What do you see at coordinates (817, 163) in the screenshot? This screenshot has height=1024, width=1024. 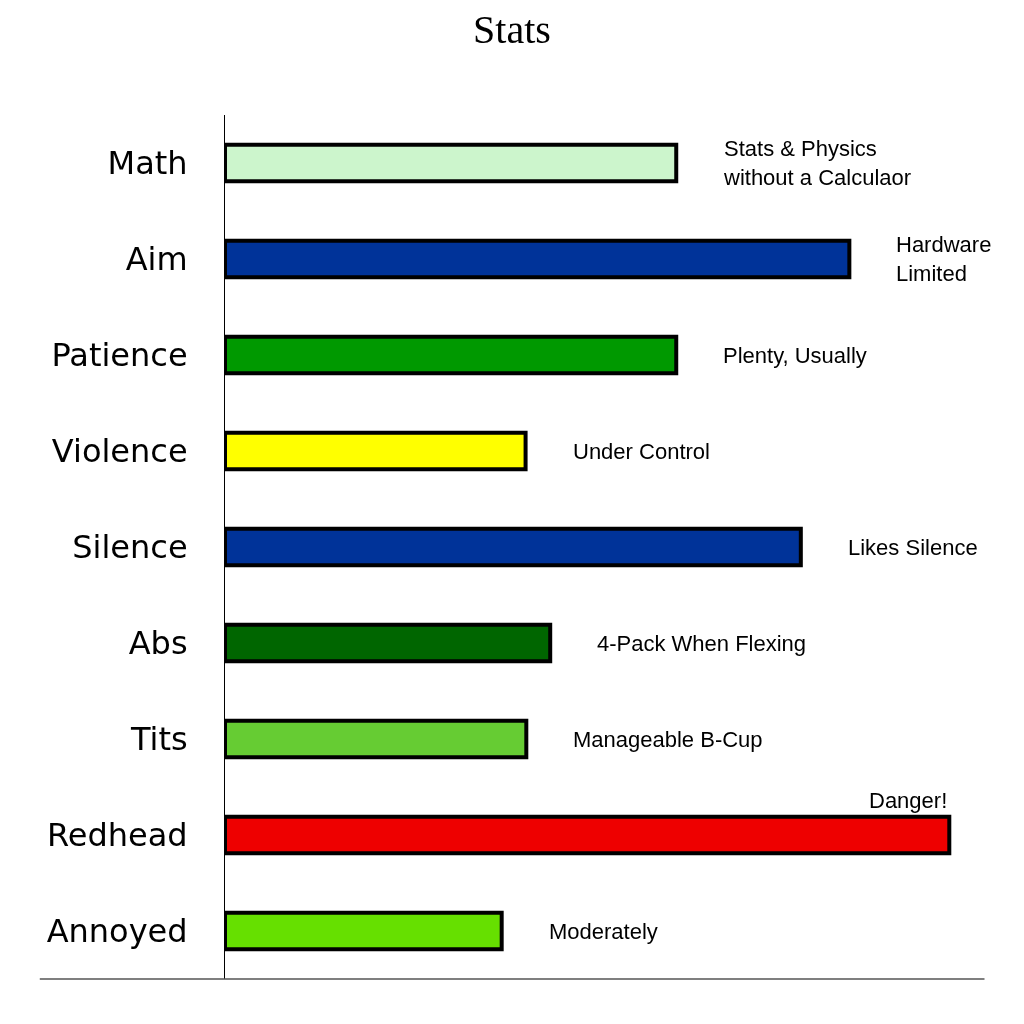 I see `annotation: Stats & Physics without a Calculaor` at bounding box center [817, 163].